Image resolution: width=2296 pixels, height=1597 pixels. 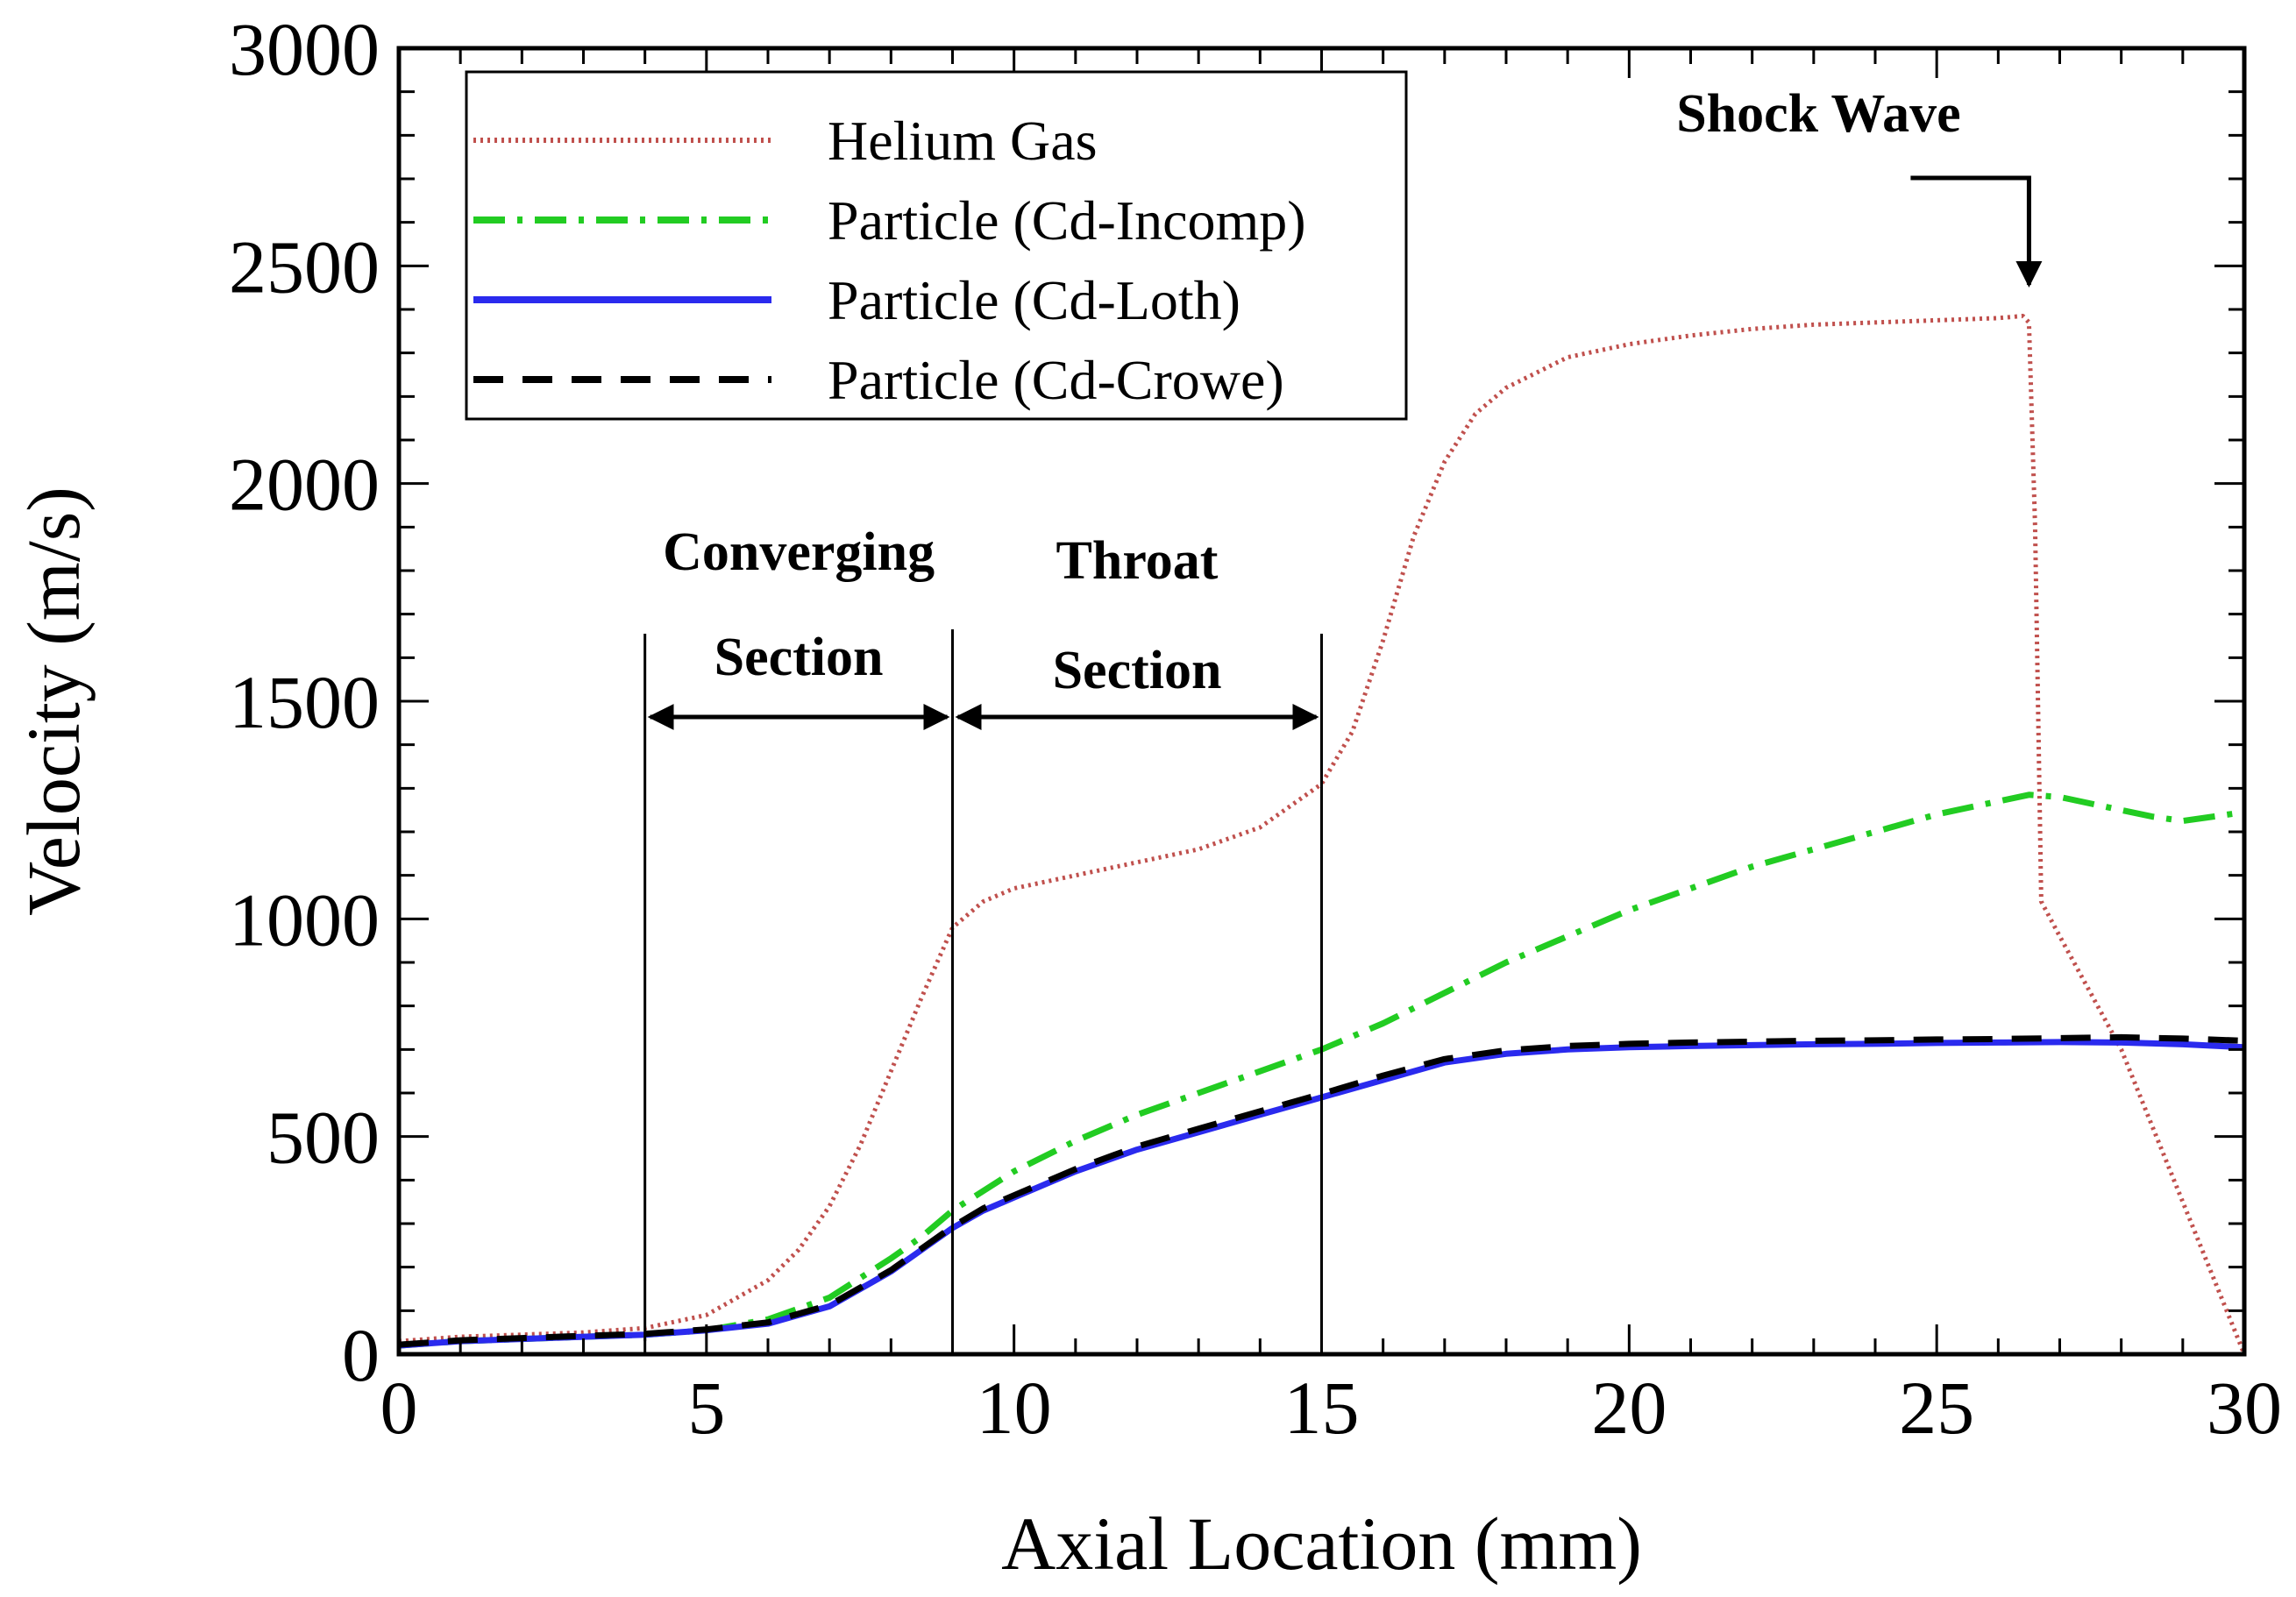 What do you see at coordinates (1976, 231) in the screenshot?
I see `shock-wave-arrow` at bounding box center [1976, 231].